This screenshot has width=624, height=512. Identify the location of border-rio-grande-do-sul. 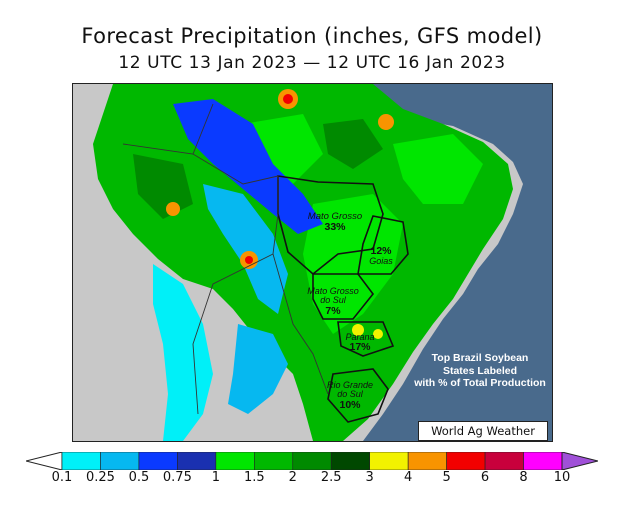
(358, 395).